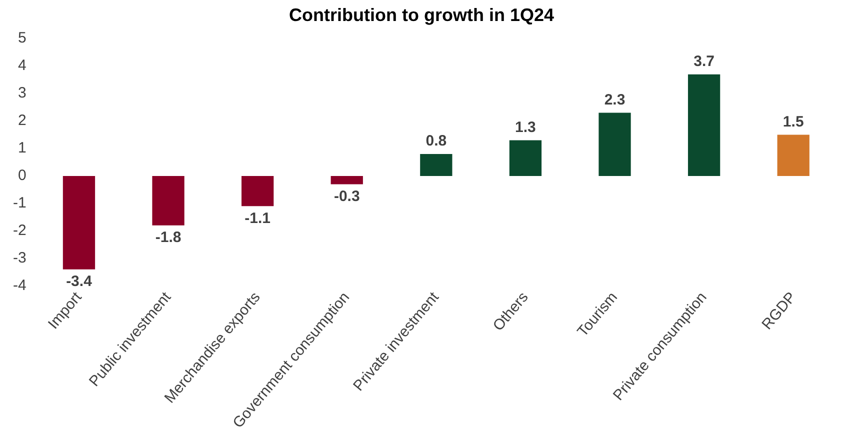 The width and height of the screenshot is (853, 440). Describe the element at coordinates (421, 14) in the screenshot. I see `chart-title: Contribution to growth in 1Q24` at that location.